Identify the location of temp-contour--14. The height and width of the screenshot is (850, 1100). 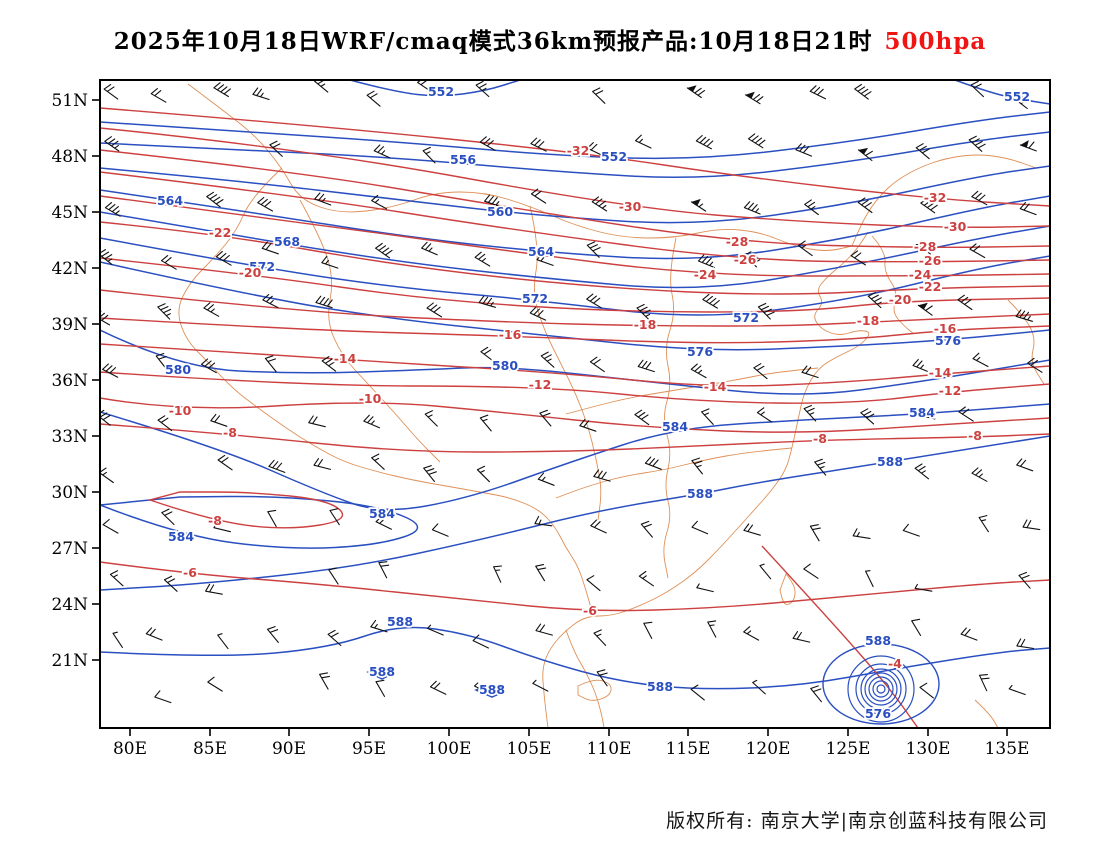
(575, 365).